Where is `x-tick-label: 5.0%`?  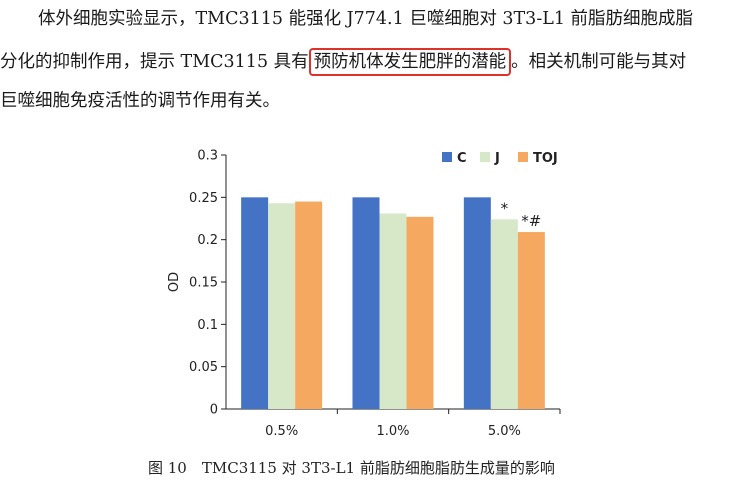 x-tick-label: 5.0% is located at coordinates (504, 431).